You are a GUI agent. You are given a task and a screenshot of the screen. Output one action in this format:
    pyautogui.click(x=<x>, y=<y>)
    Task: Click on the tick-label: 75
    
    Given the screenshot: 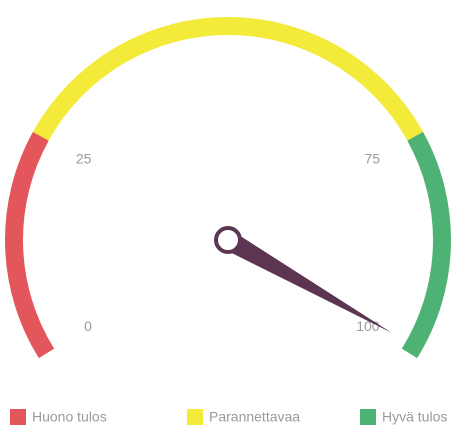 What is the action you would take?
    pyautogui.click(x=373, y=159)
    